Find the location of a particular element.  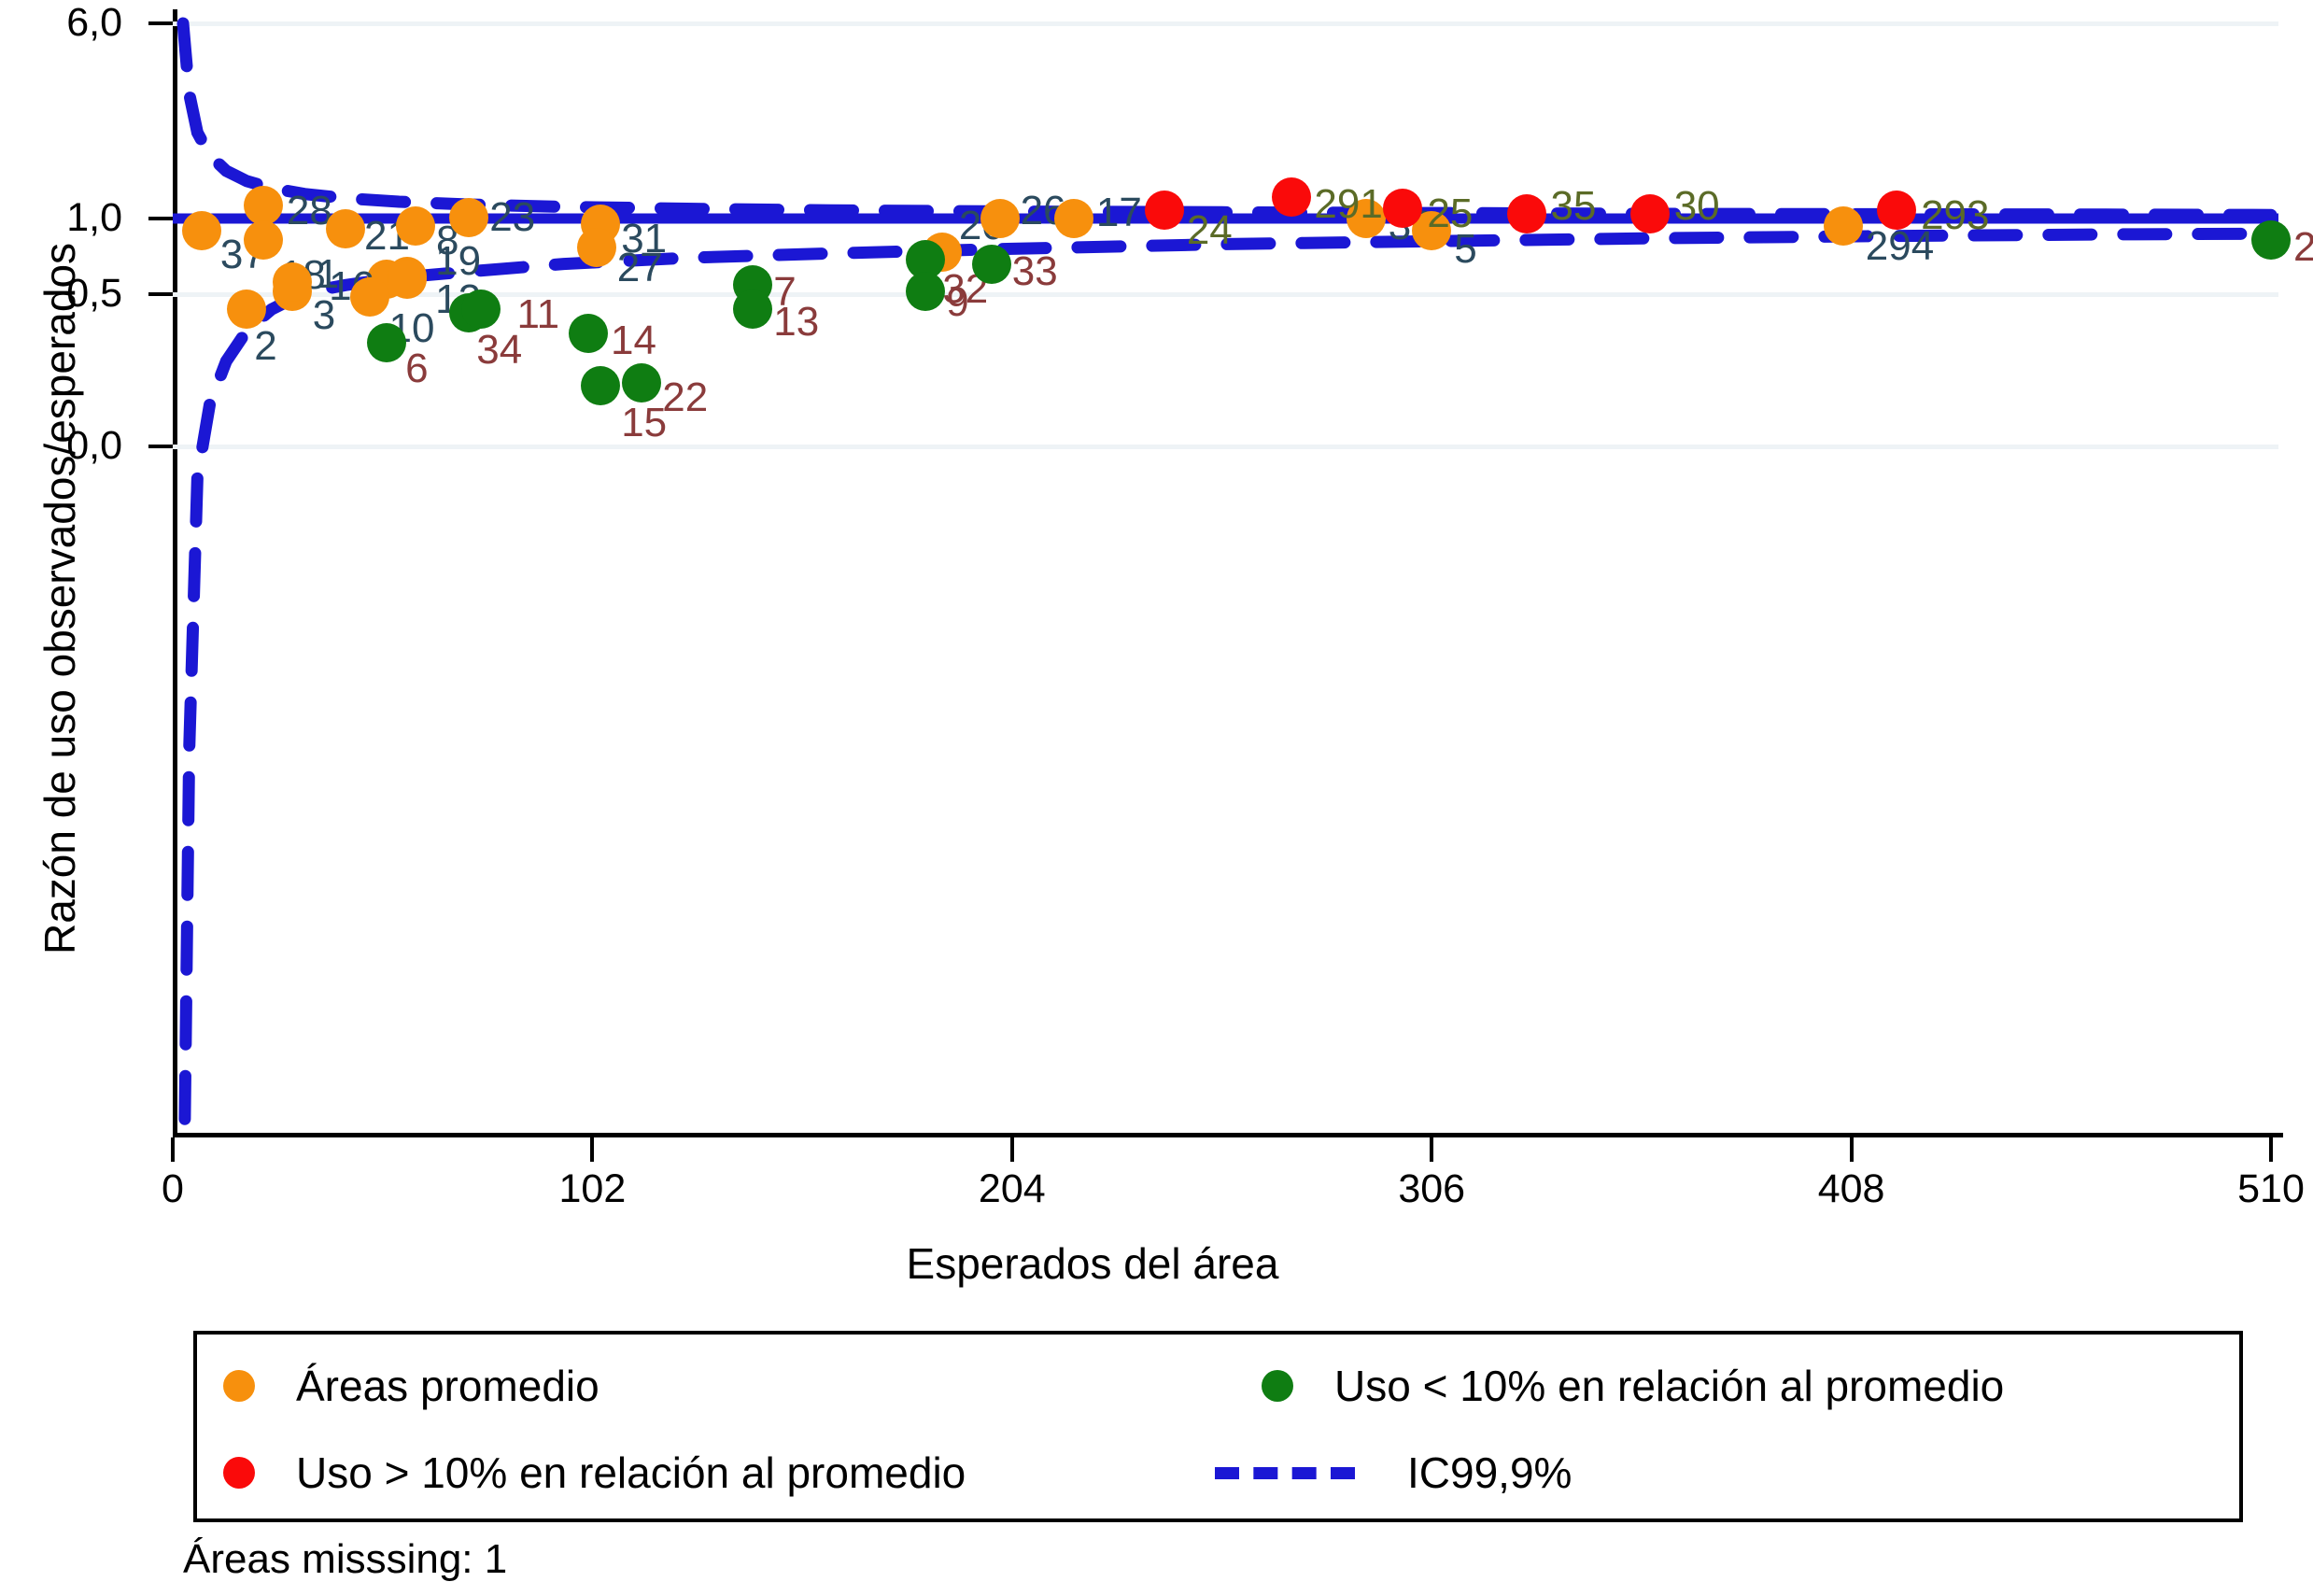

data-point-label: 31 is located at coordinates (644, 239).